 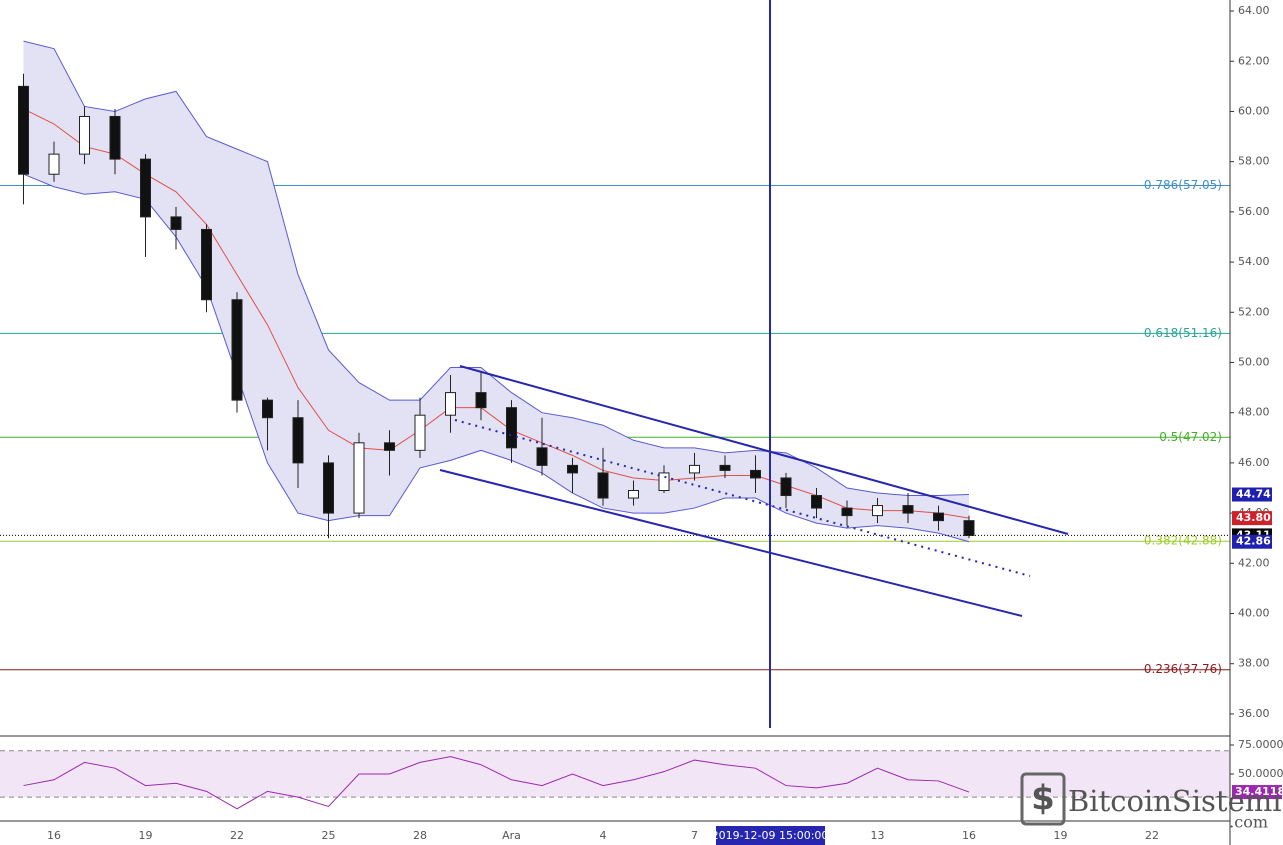 I want to click on fib-label: 0.618(51.16), so click(x=1183, y=333).